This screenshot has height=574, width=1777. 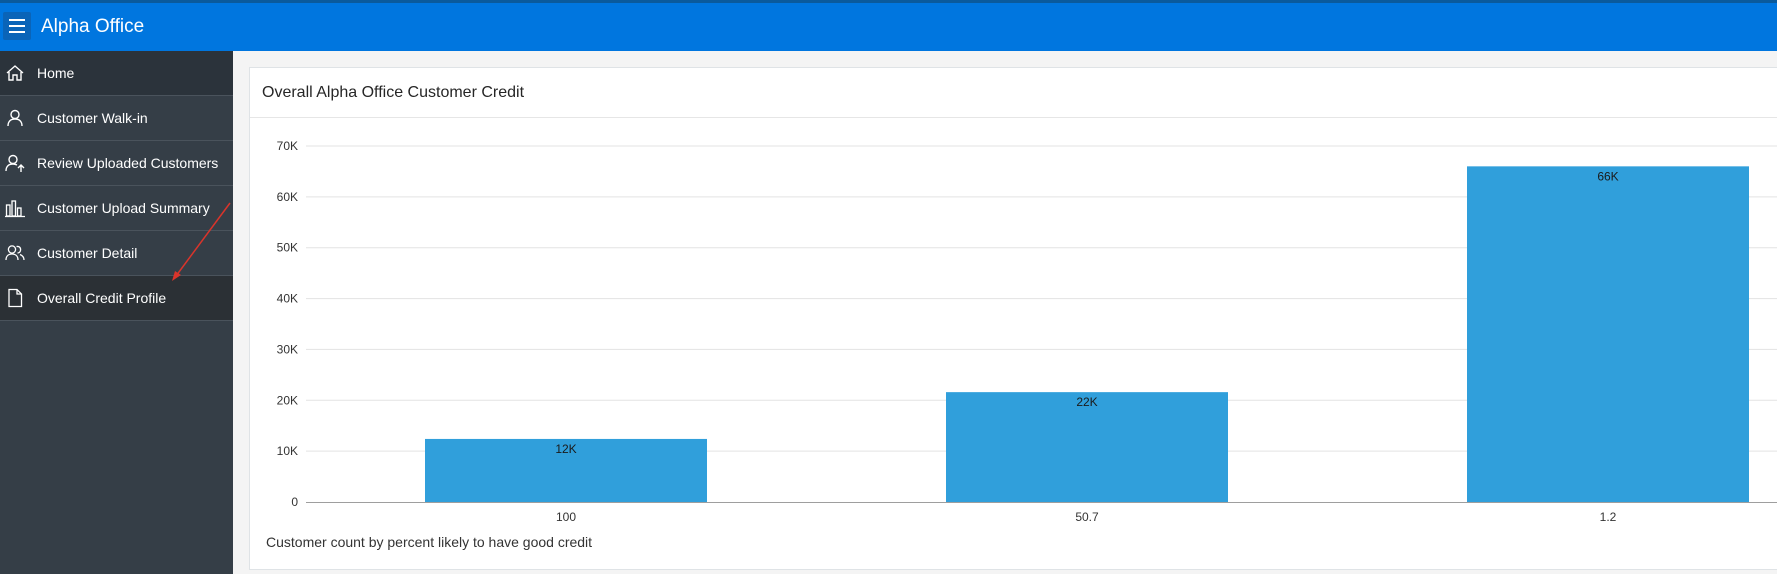 I want to click on sidebar-item-label: Customer Detail, so click(x=87, y=253).